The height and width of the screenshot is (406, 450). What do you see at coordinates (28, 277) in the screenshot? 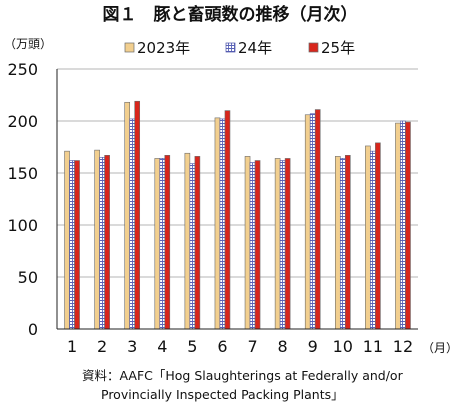
I see `y-tick-label: 50` at bounding box center [28, 277].